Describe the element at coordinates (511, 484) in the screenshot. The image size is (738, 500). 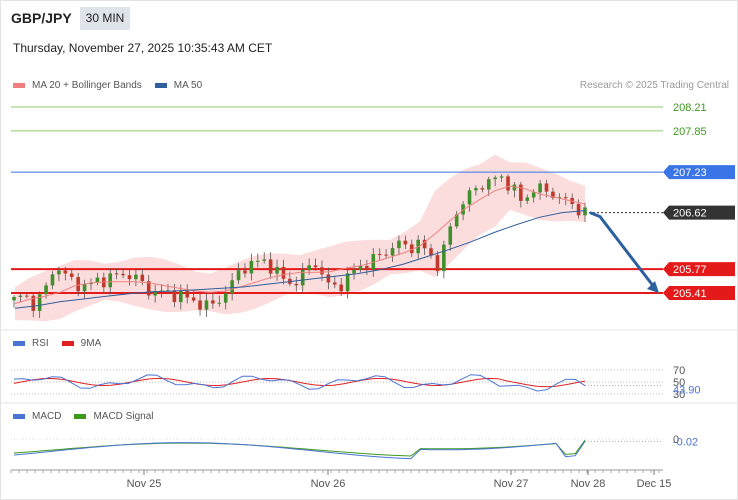
I see `x-tick-label: Nov 27` at that location.